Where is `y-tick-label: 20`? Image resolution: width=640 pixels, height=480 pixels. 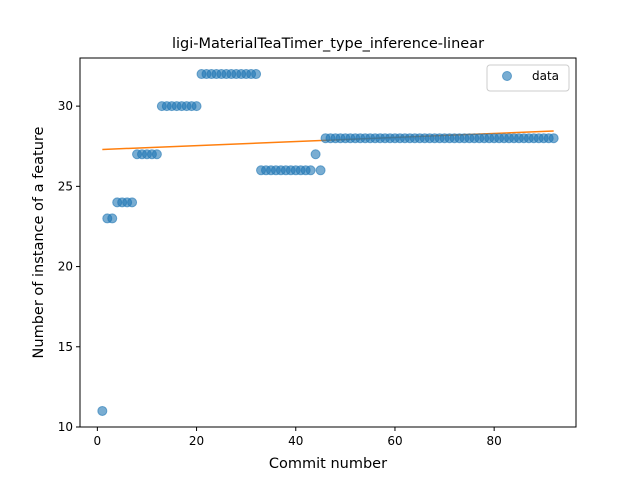
y-tick-label: 20 is located at coordinates (65, 267).